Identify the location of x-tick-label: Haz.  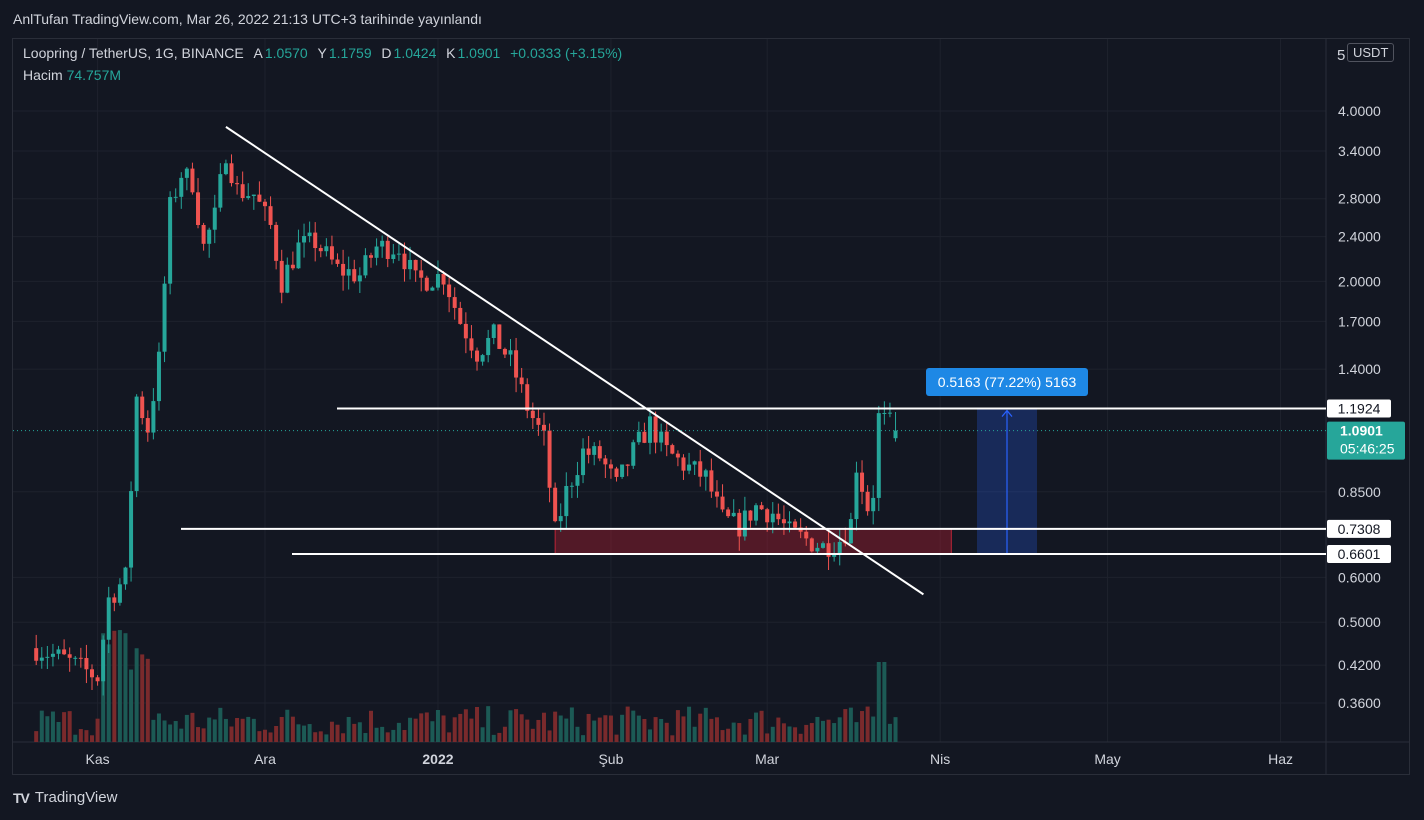
(1280, 759).